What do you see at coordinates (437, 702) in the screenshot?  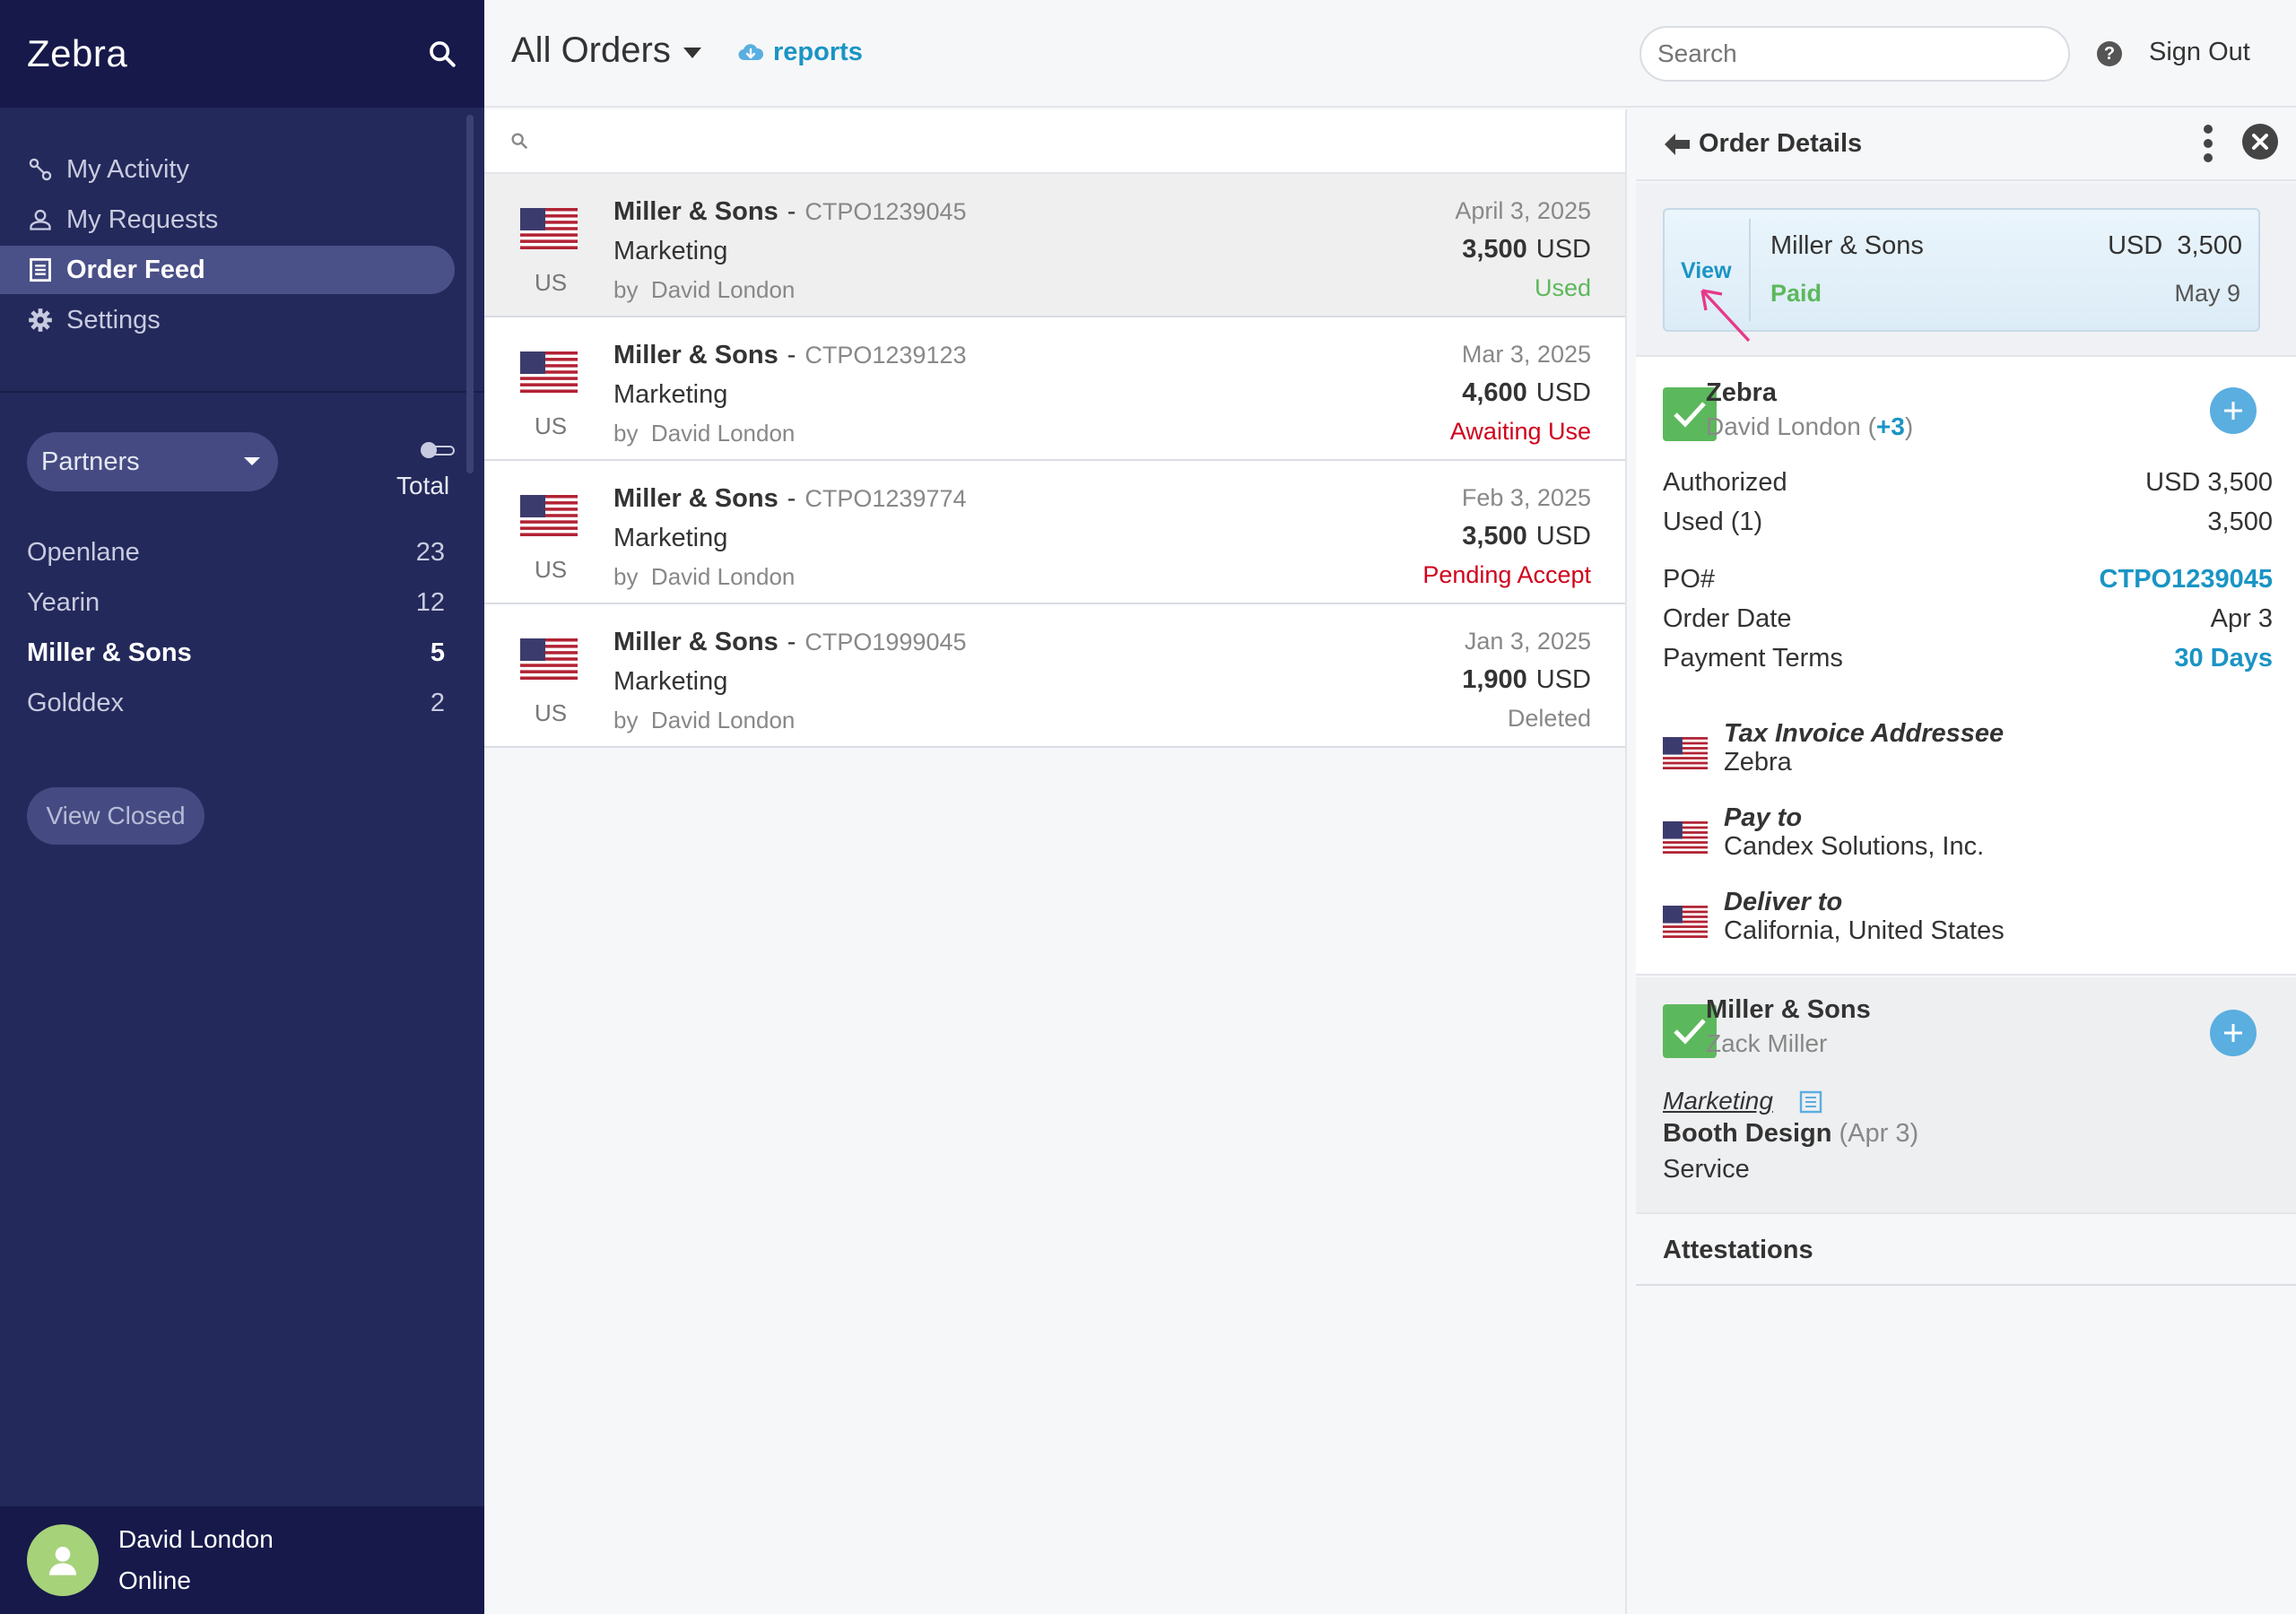 I see `partner-count: 2` at bounding box center [437, 702].